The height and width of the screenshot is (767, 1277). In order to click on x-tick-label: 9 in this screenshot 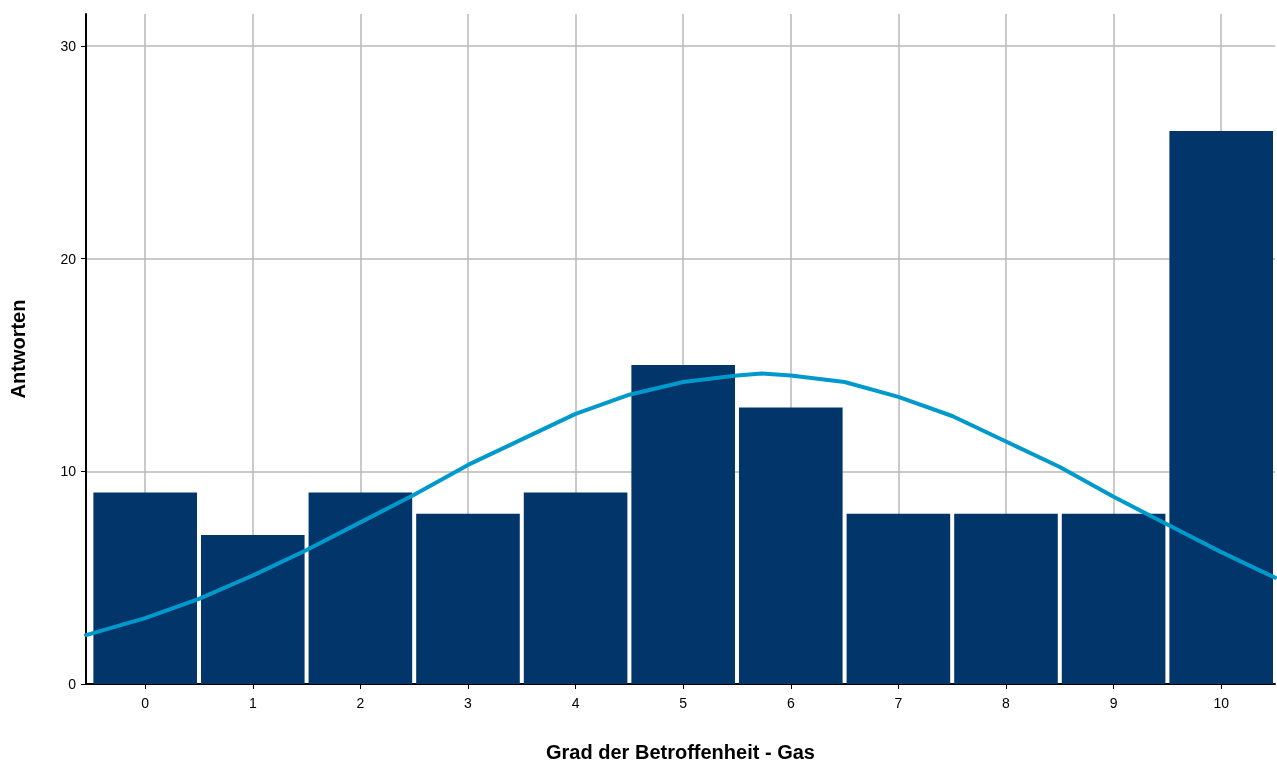, I will do `click(1113, 703)`.